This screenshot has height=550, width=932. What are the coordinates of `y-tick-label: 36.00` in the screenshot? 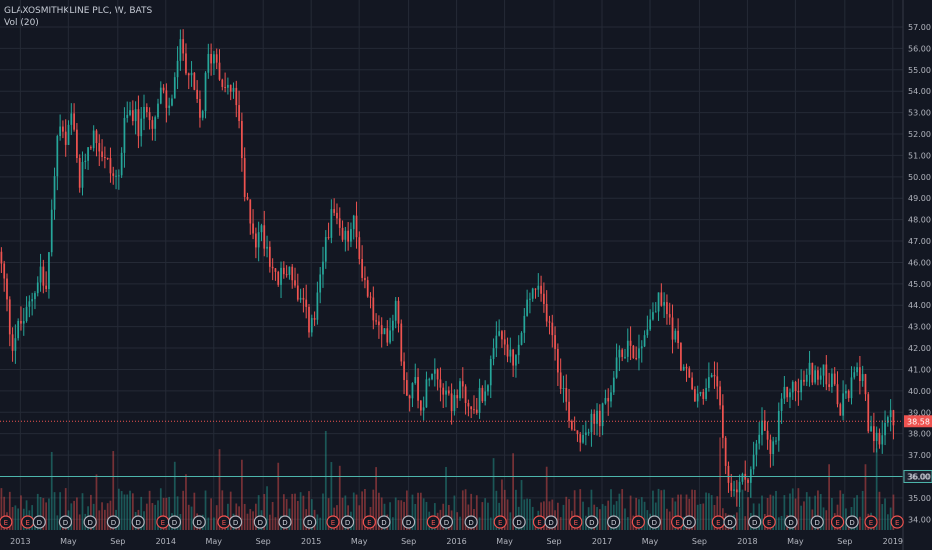 It's located at (919, 476).